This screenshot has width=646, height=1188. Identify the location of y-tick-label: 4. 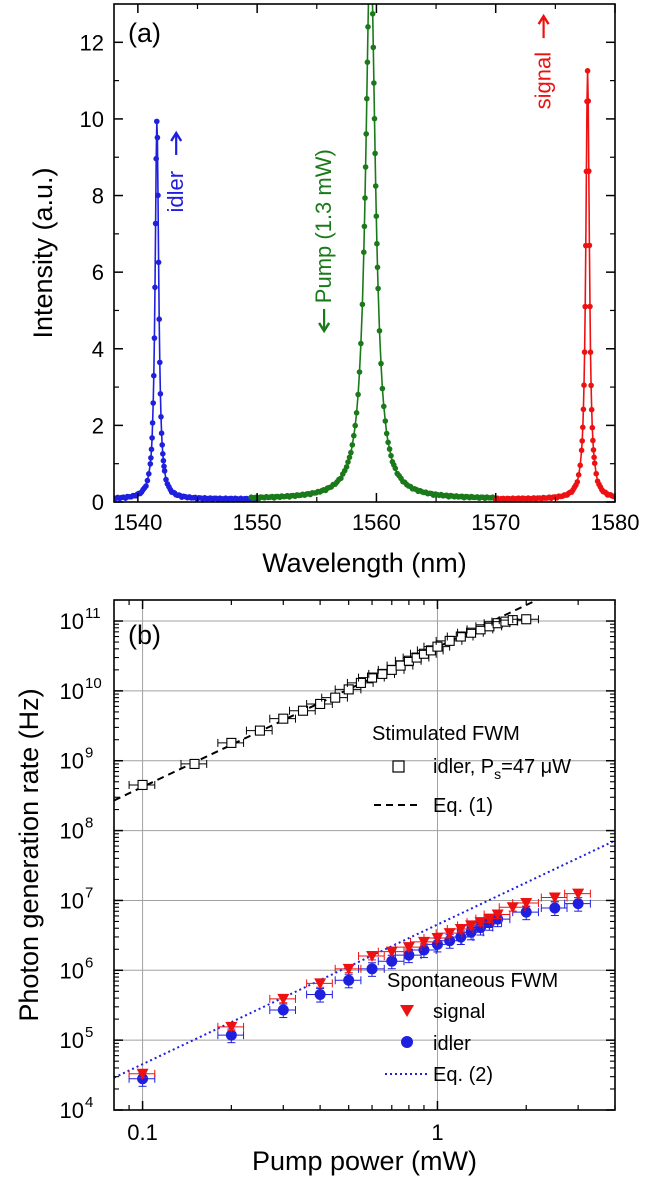
(98, 349).